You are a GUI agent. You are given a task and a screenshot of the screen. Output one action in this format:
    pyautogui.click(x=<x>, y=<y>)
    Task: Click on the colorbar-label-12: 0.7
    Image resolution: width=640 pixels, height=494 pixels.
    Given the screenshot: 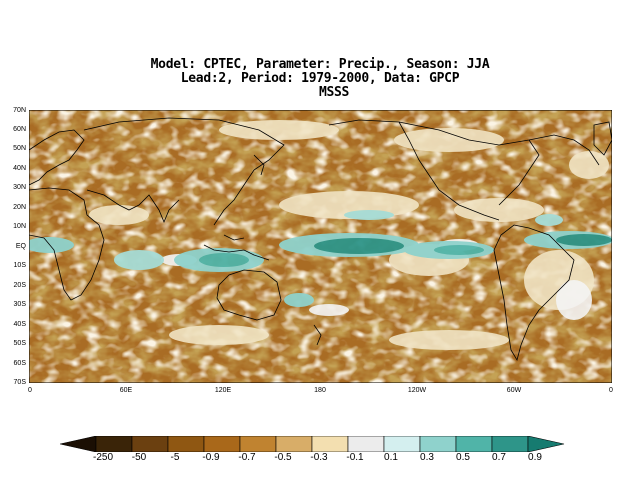 What is the action you would take?
    pyautogui.click(x=499, y=457)
    